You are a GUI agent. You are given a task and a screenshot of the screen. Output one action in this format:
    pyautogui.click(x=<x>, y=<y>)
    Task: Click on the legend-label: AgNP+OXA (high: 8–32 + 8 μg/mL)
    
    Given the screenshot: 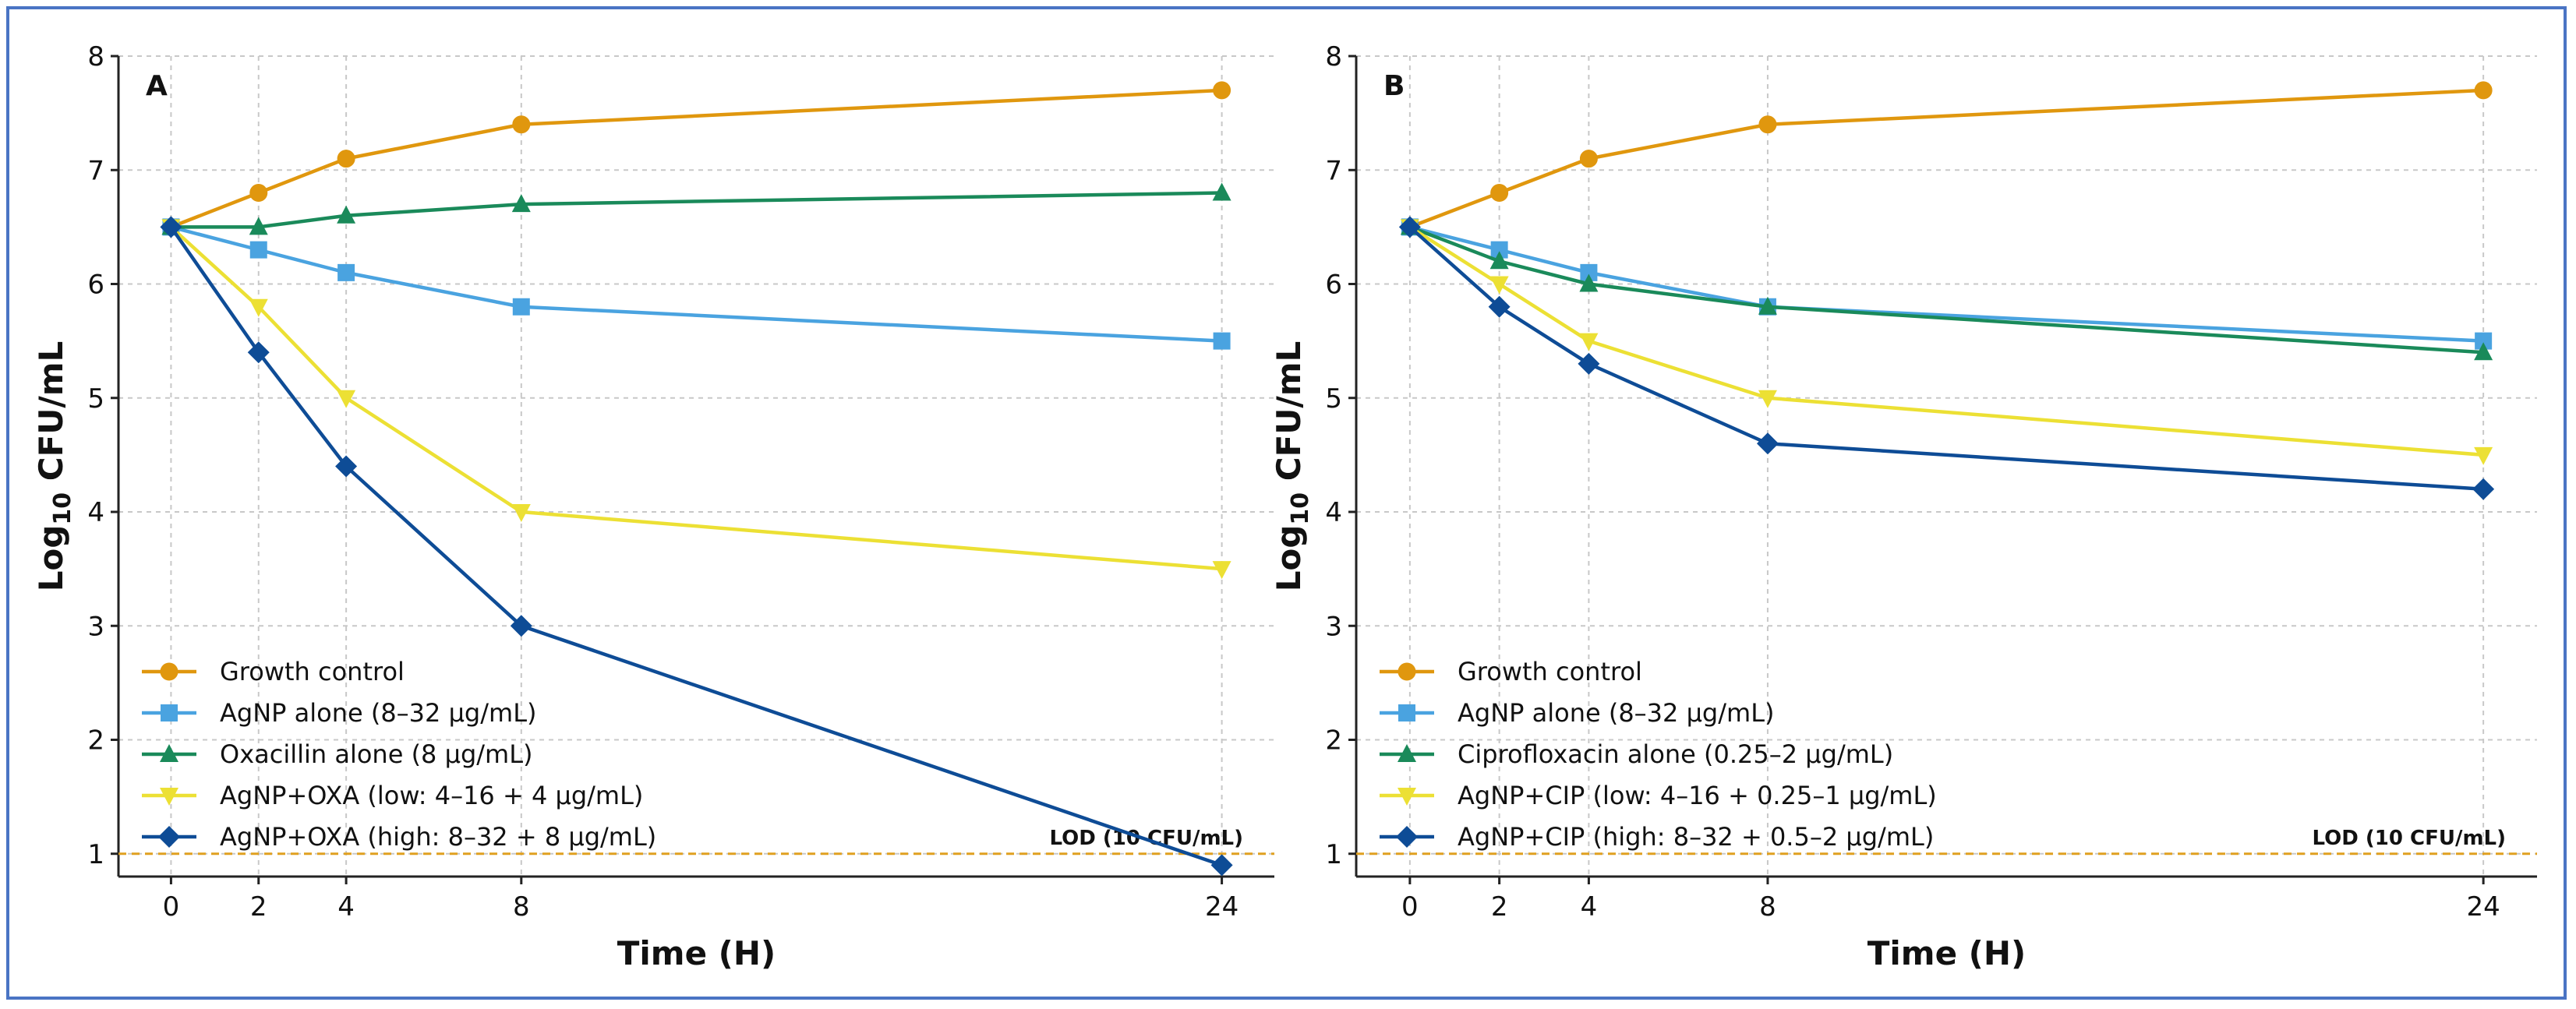 What is the action you would take?
    pyautogui.click(x=438, y=837)
    